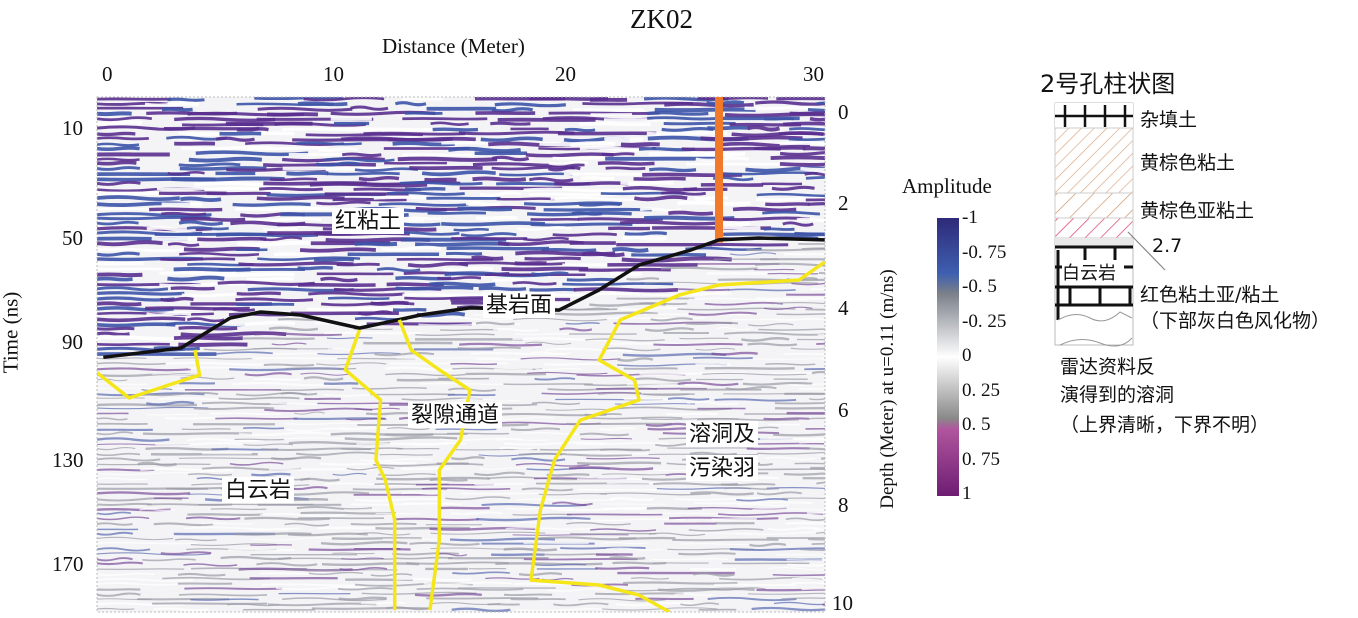 Image resolution: width=1358 pixels, height=618 pixels. What do you see at coordinates (677, 436) in the screenshot?
I see `anomaly-boundary-line` at bounding box center [677, 436].